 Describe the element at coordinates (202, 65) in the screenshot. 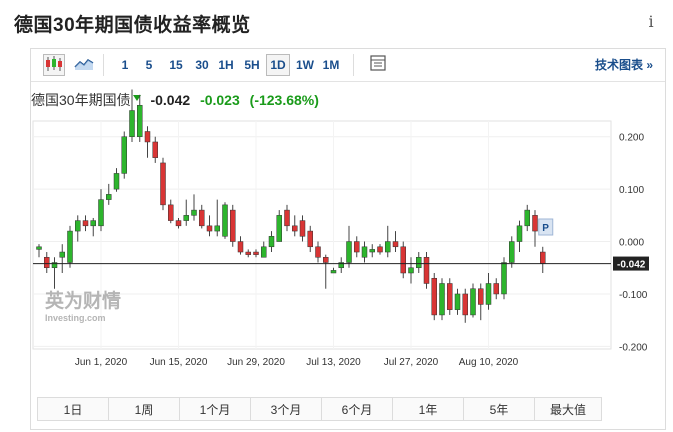

I see `interval-30: 30` at that location.